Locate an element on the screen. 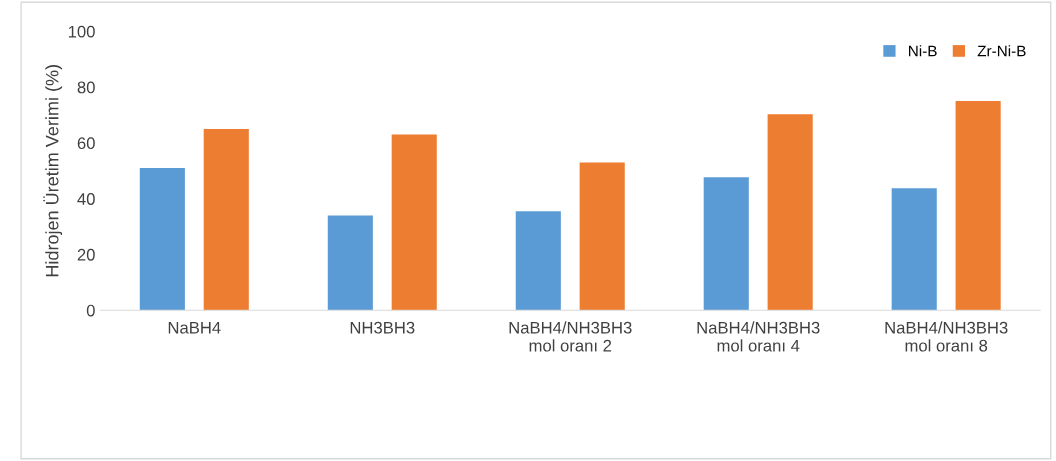 This screenshot has height=461, width=1056. legend-label: Zr-Ni-B is located at coordinates (1001, 51).